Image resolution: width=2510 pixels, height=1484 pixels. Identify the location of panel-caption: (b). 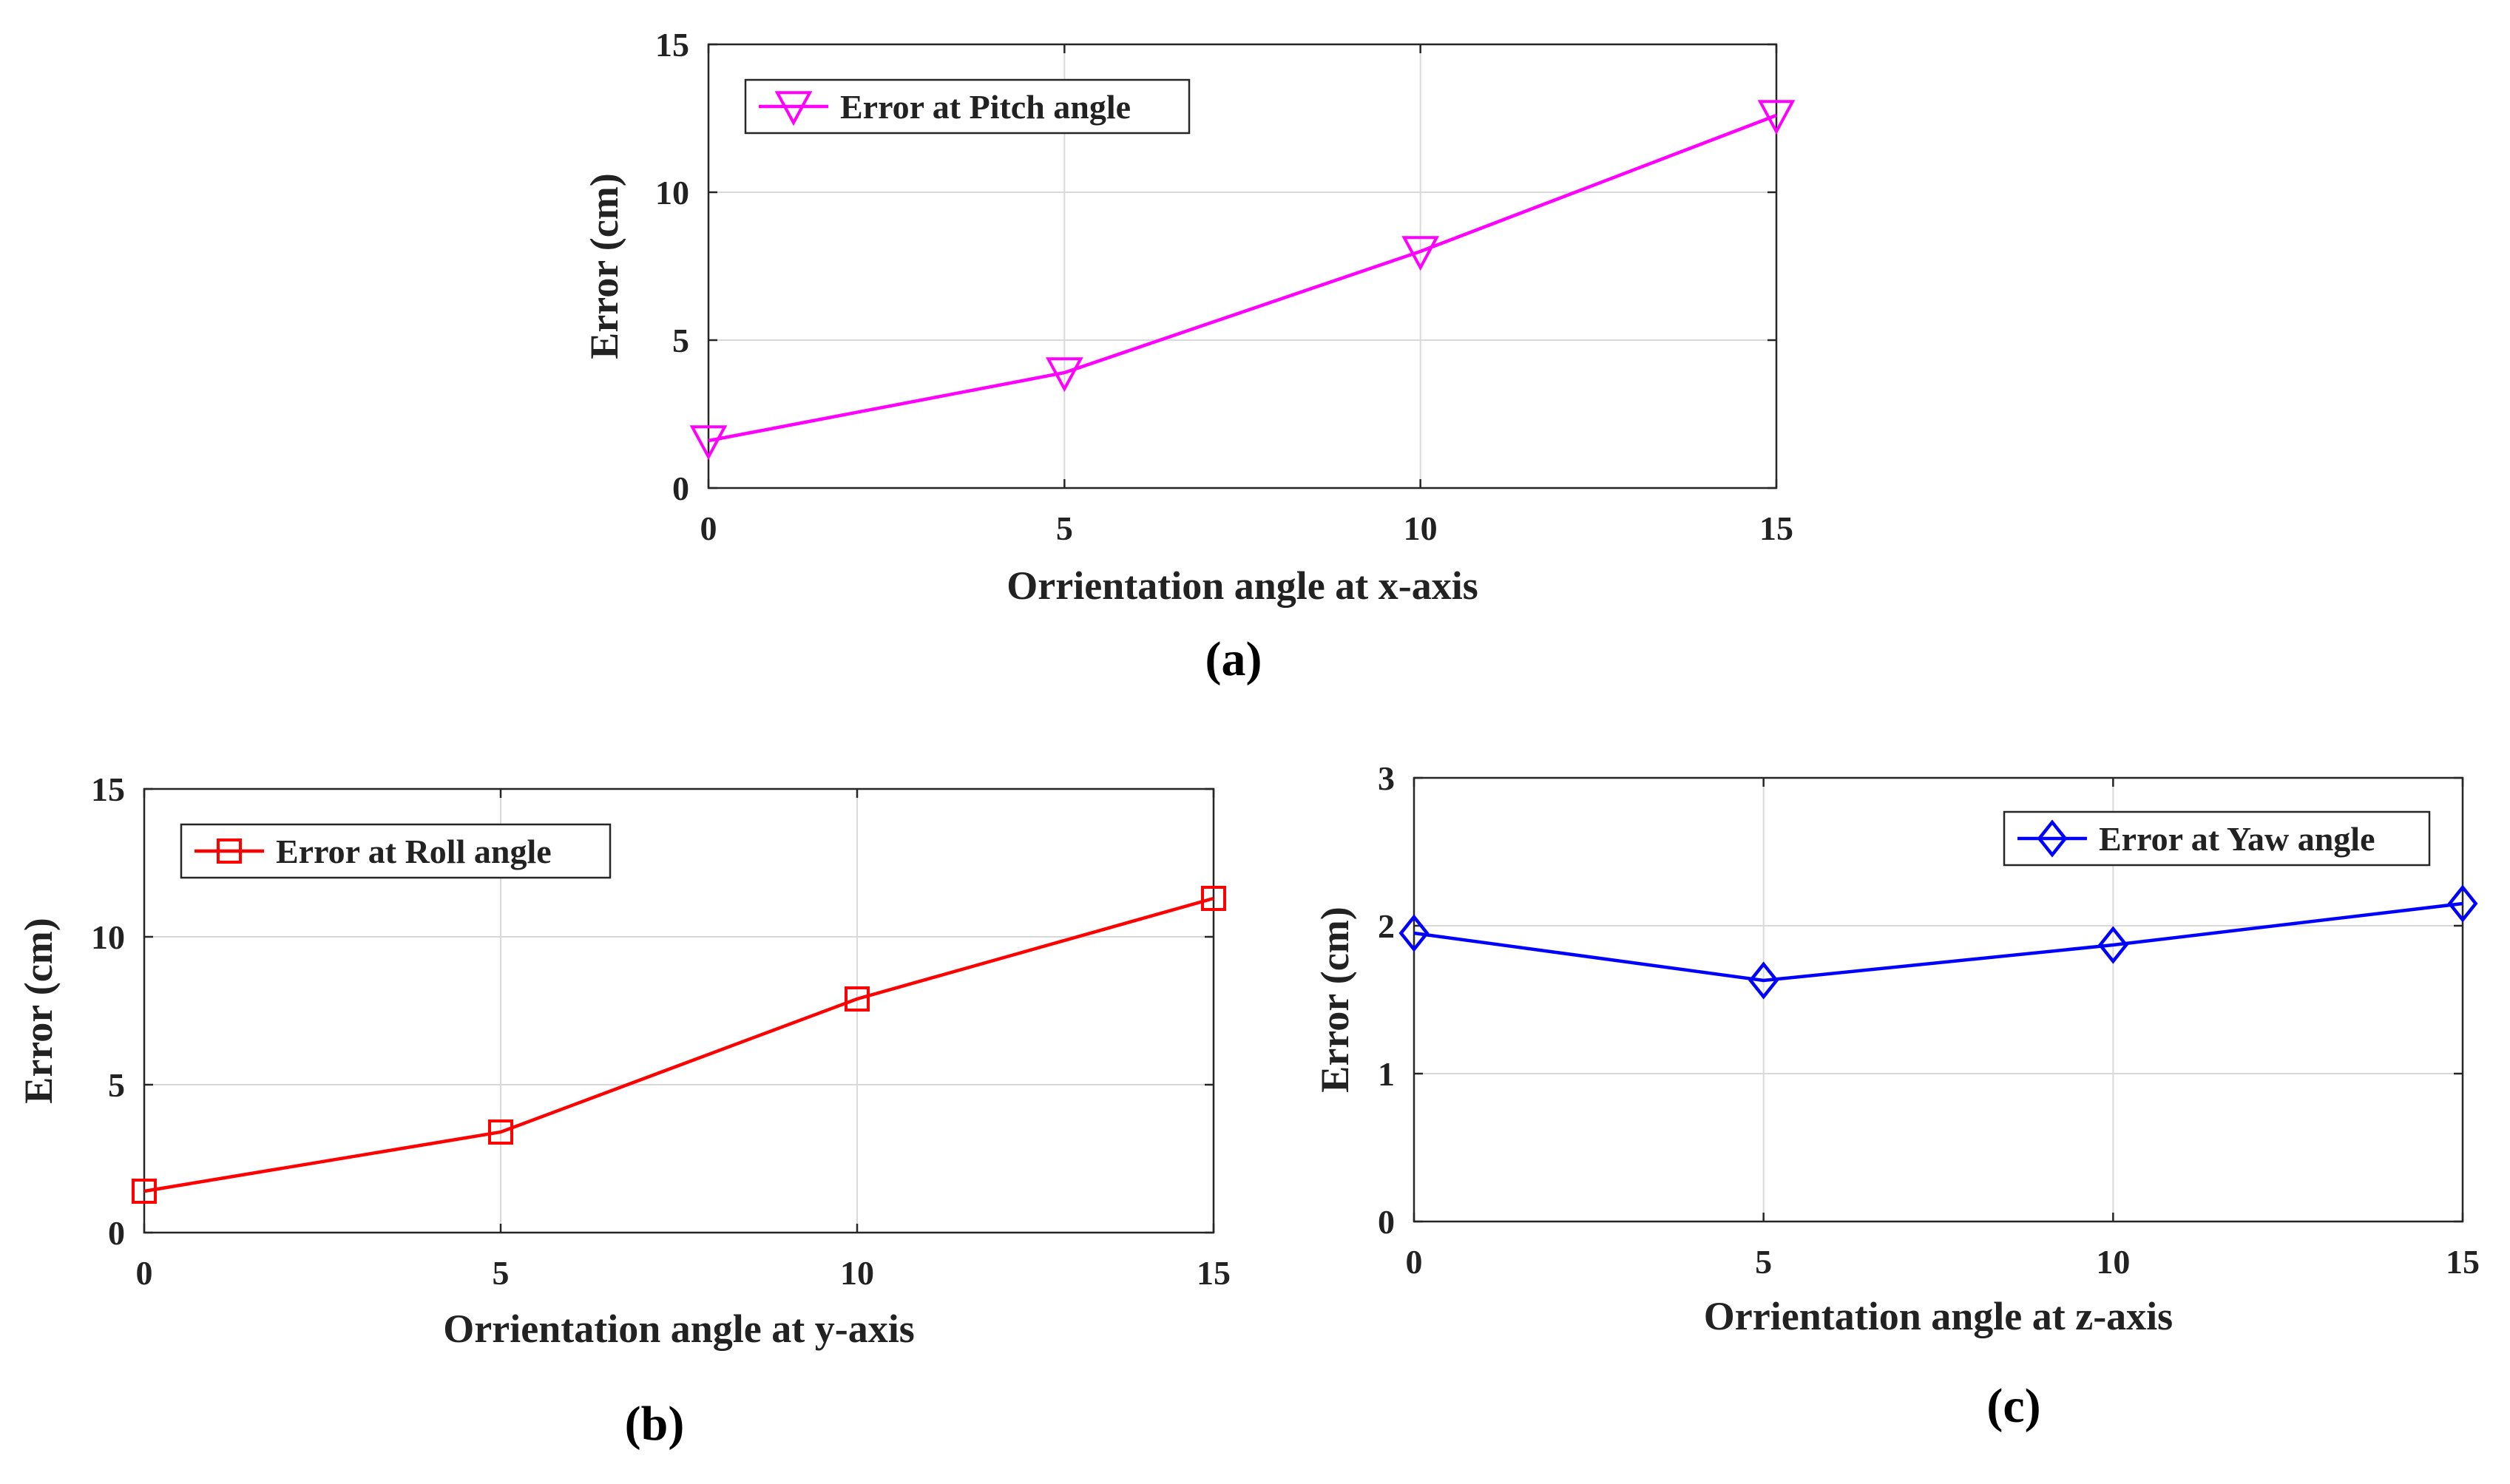
(655, 1424).